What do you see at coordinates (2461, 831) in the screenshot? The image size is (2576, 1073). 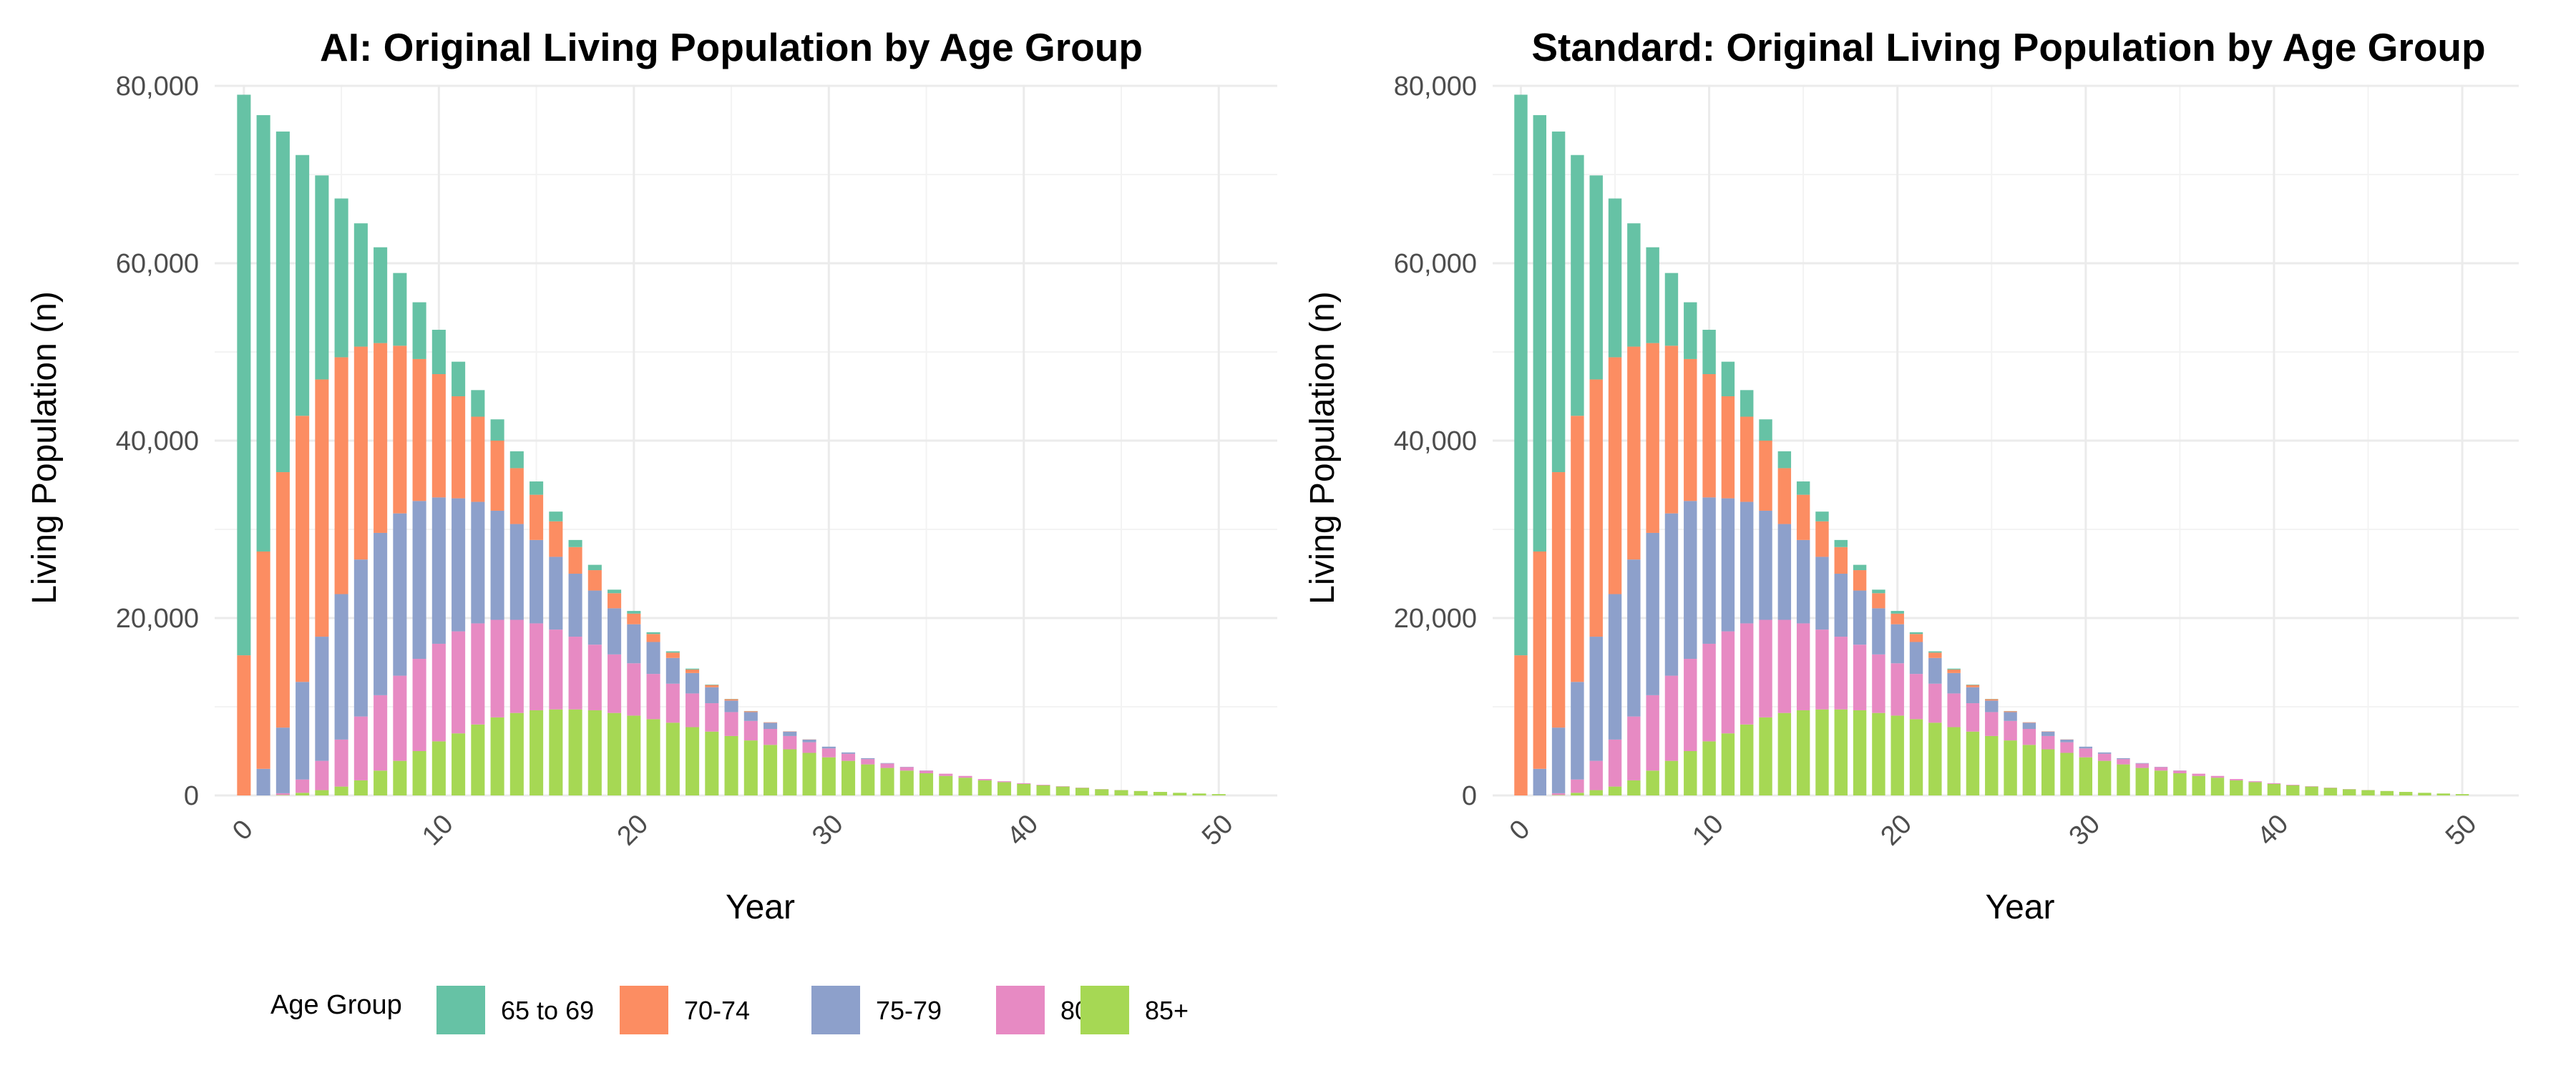 I see `x-tick-label: 50` at bounding box center [2461, 831].